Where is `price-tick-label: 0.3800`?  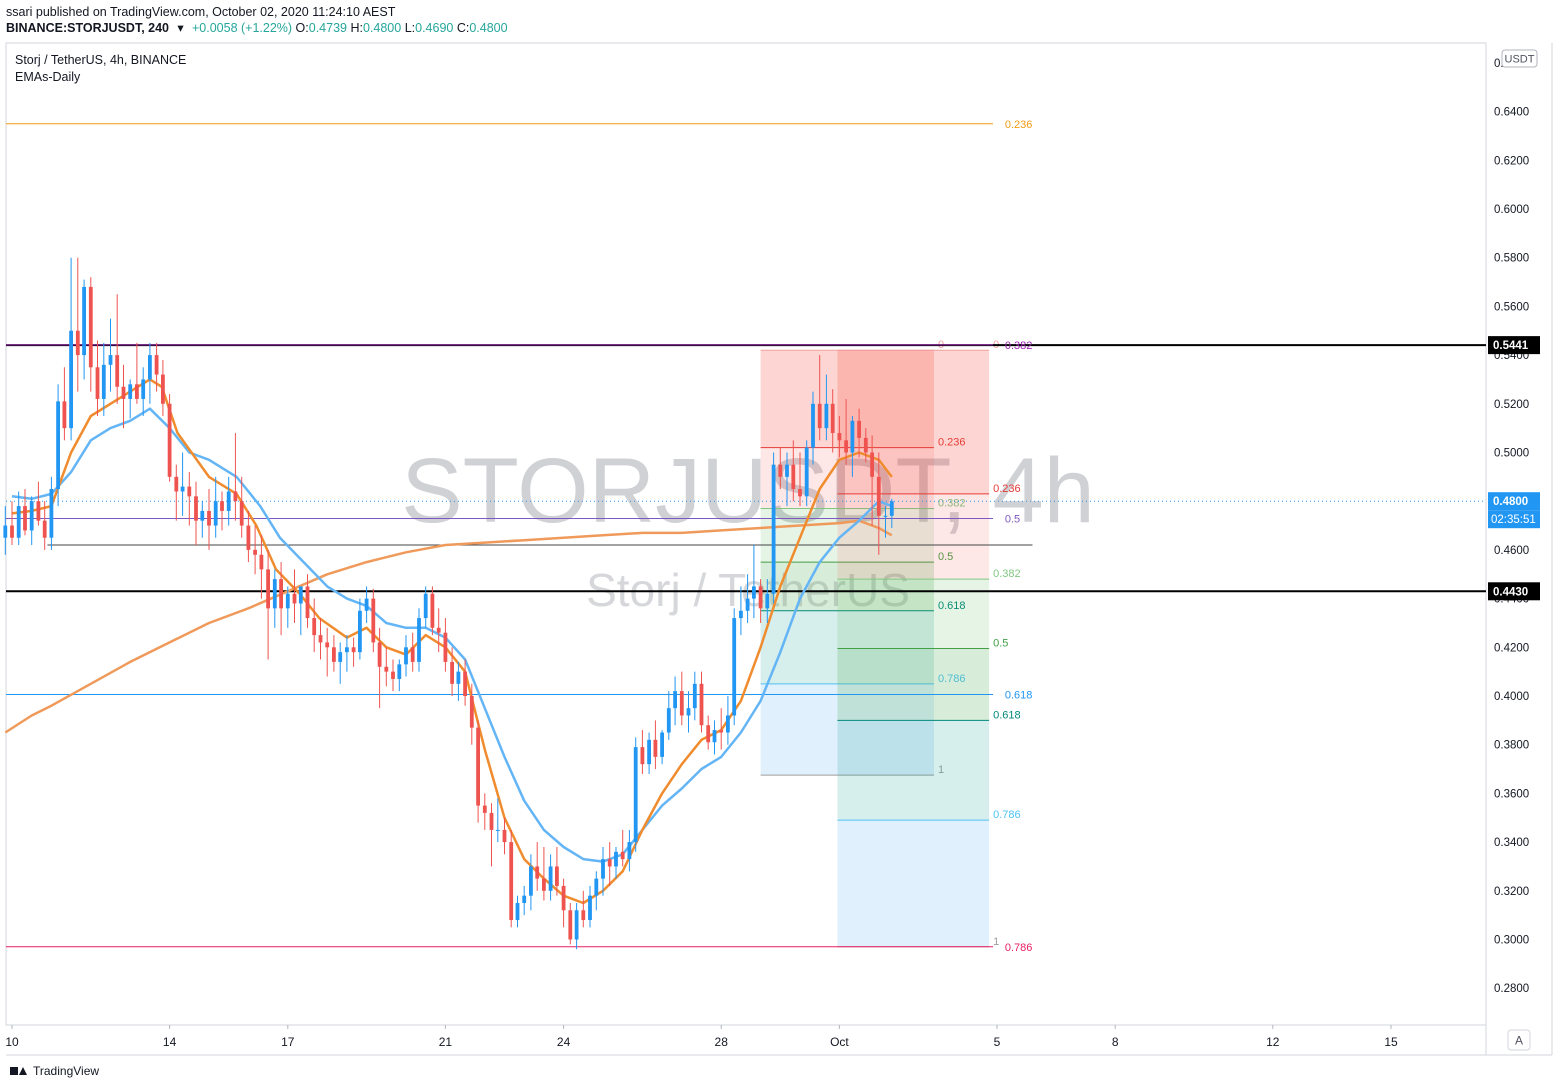
price-tick-label: 0.3800 is located at coordinates (1511, 746).